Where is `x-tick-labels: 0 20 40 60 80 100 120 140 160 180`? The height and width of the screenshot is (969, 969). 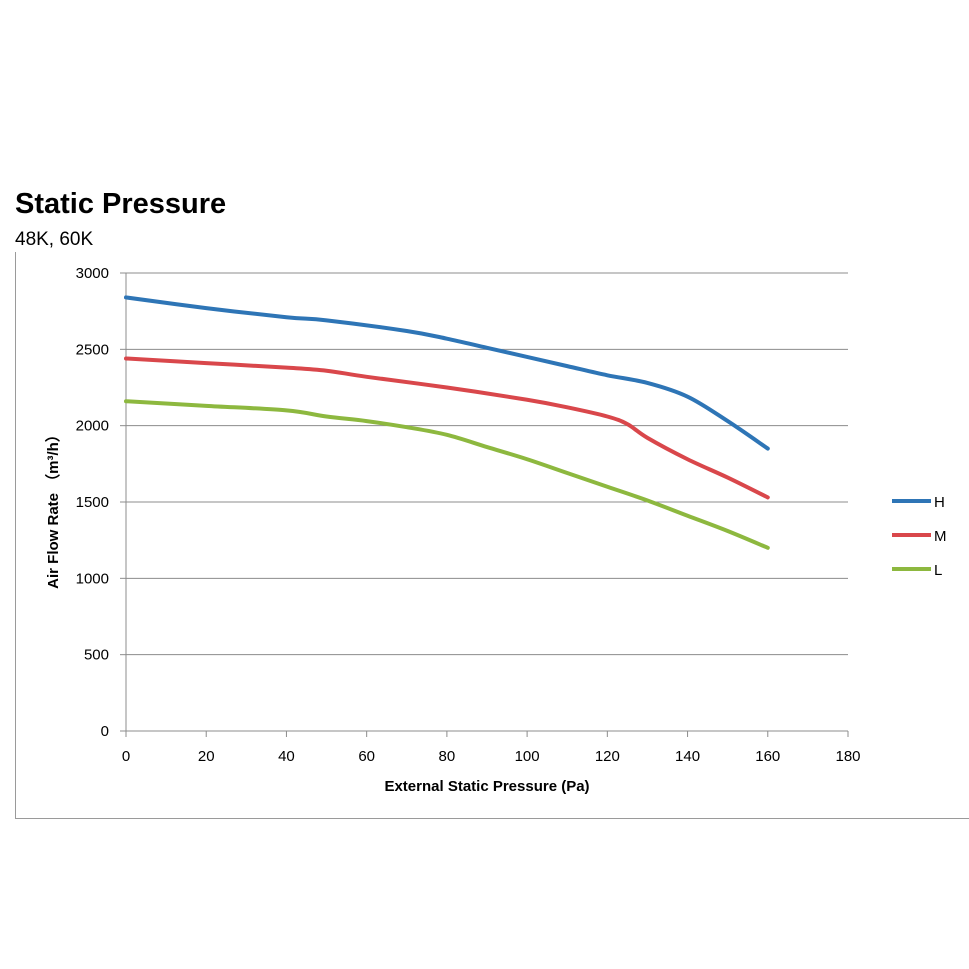
x-tick-labels: 0 20 40 60 80 100 120 140 160 180 is located at coordinates (491, 748).